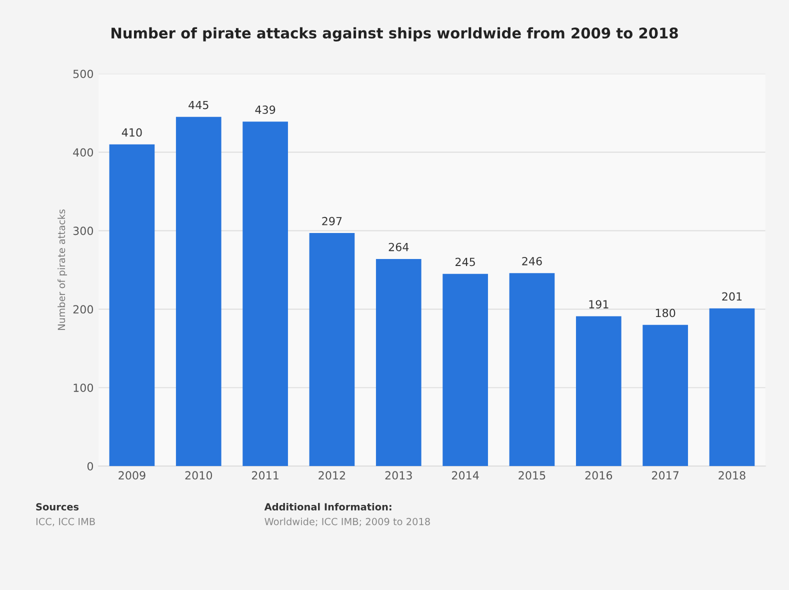  I want to click on data-label: 297, so click(332, 221).